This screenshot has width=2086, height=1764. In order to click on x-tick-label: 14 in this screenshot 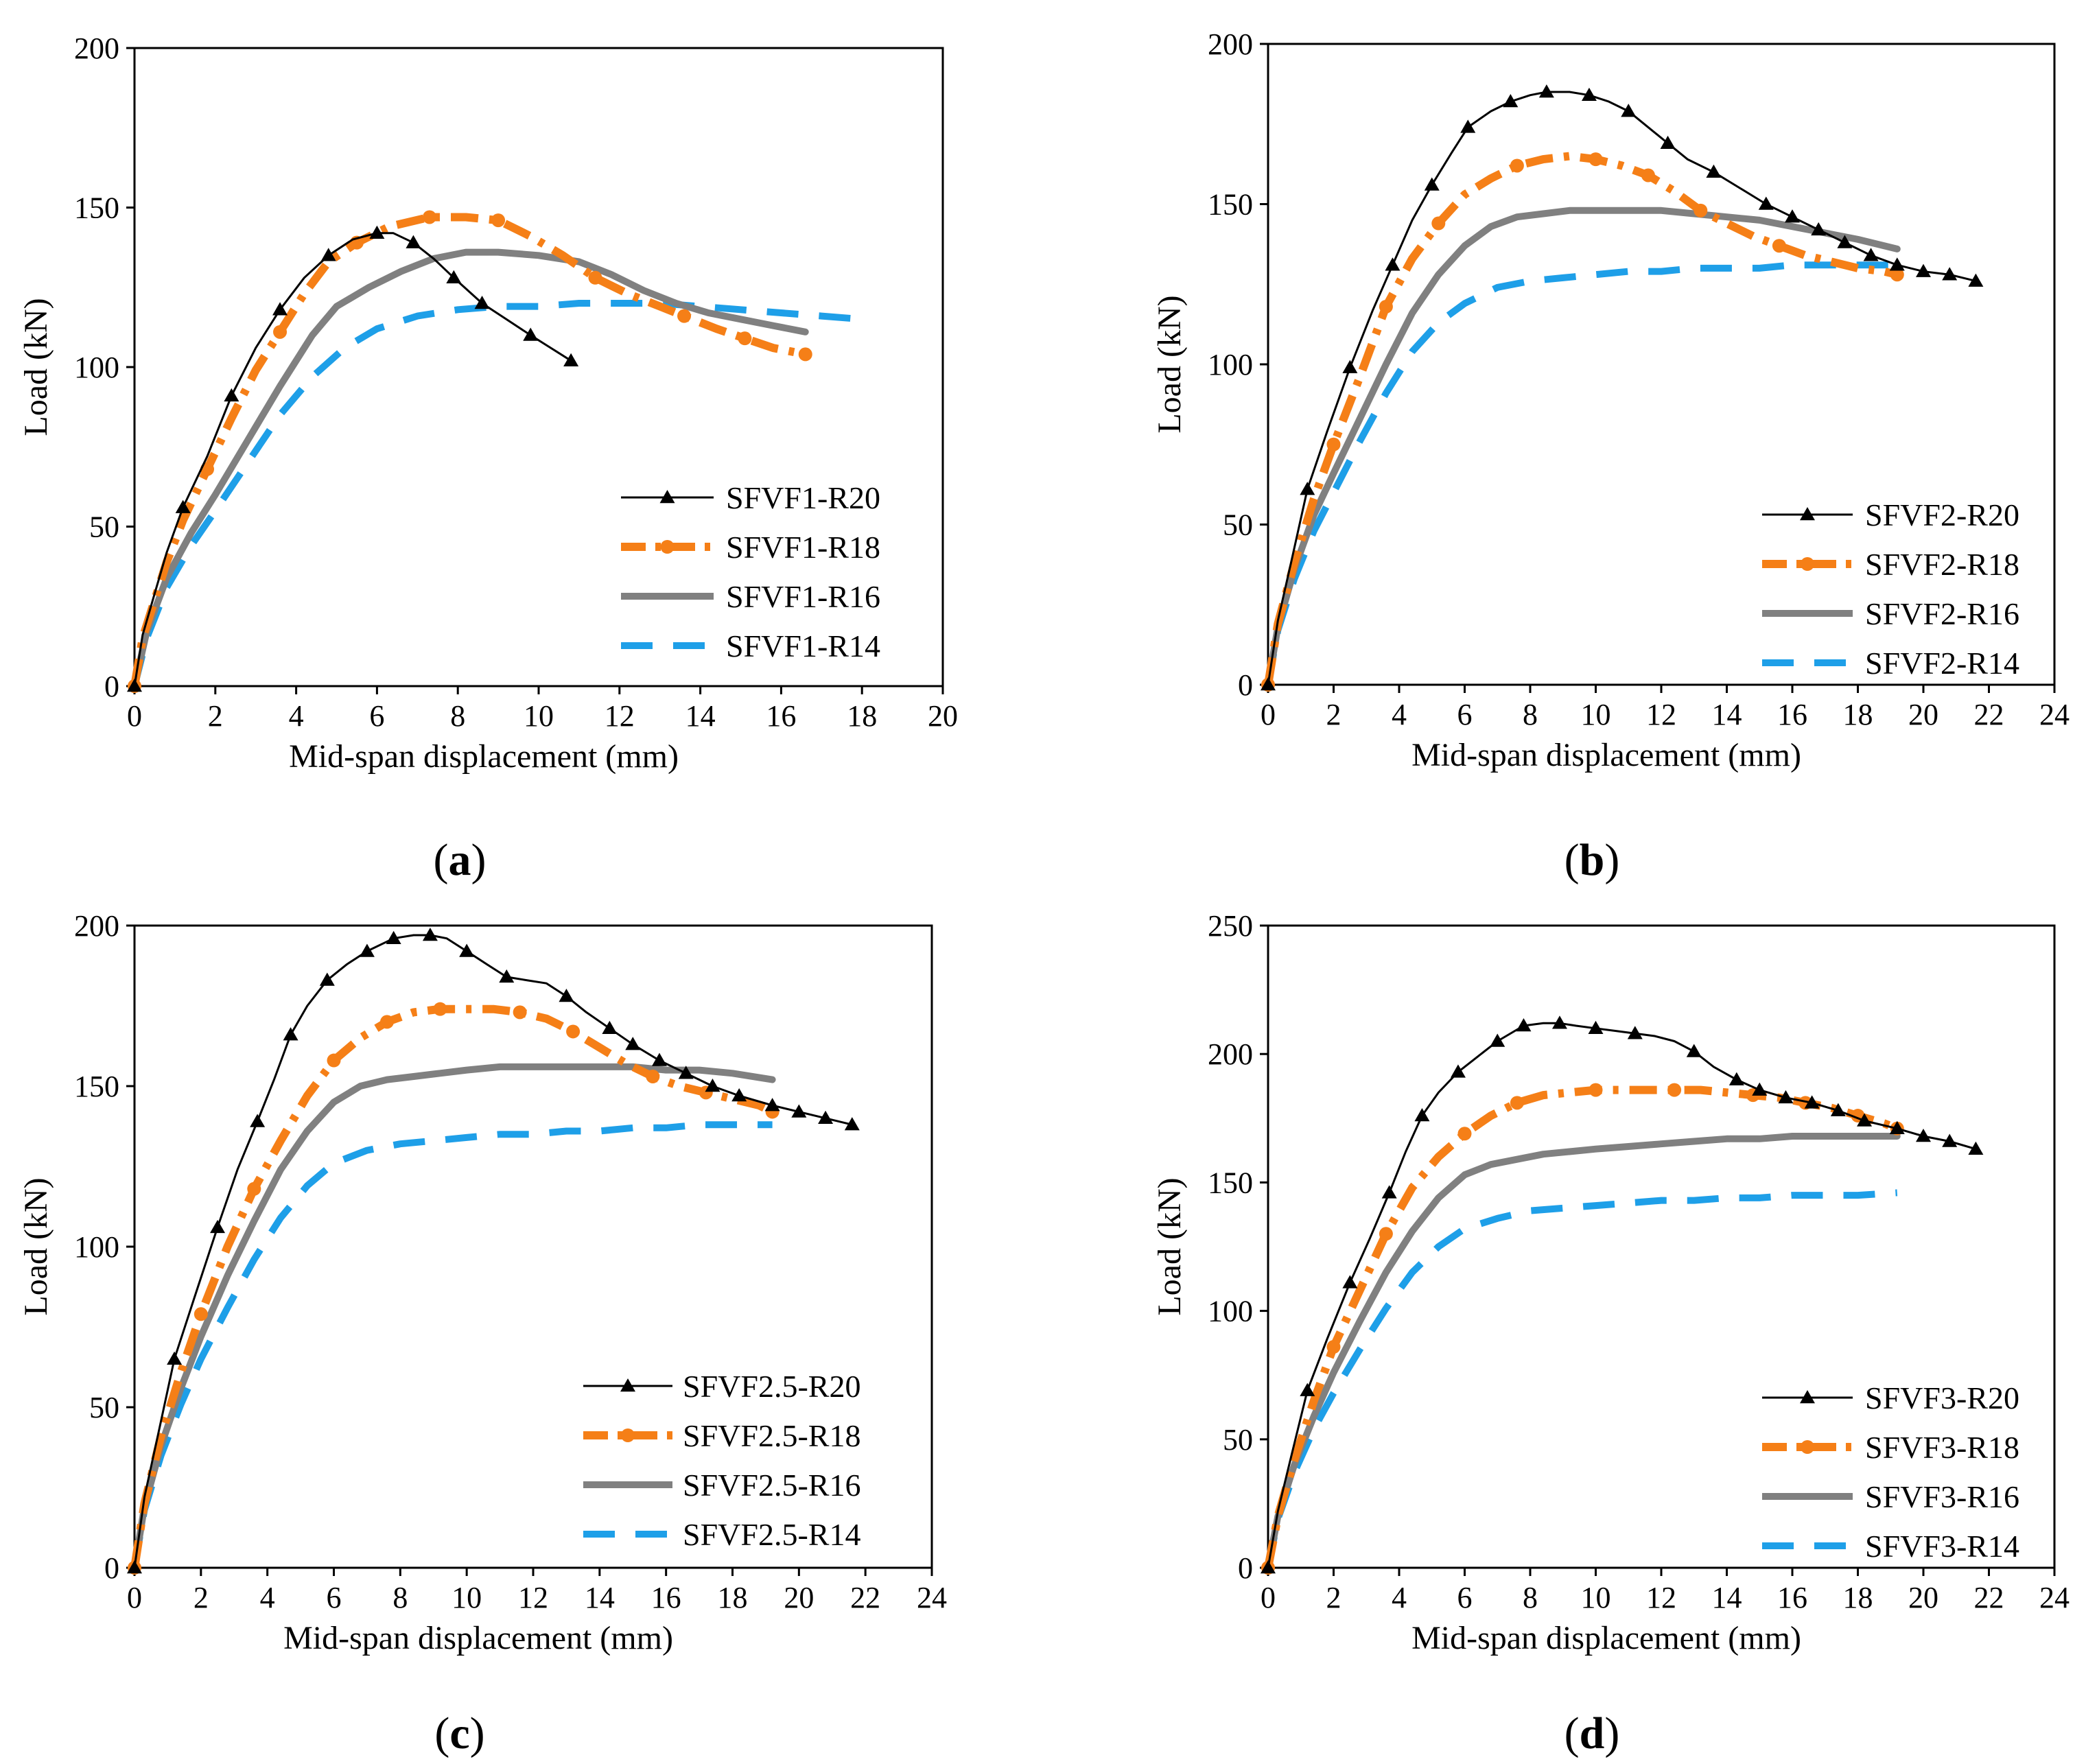, I will do `click(1727, 1597)`.